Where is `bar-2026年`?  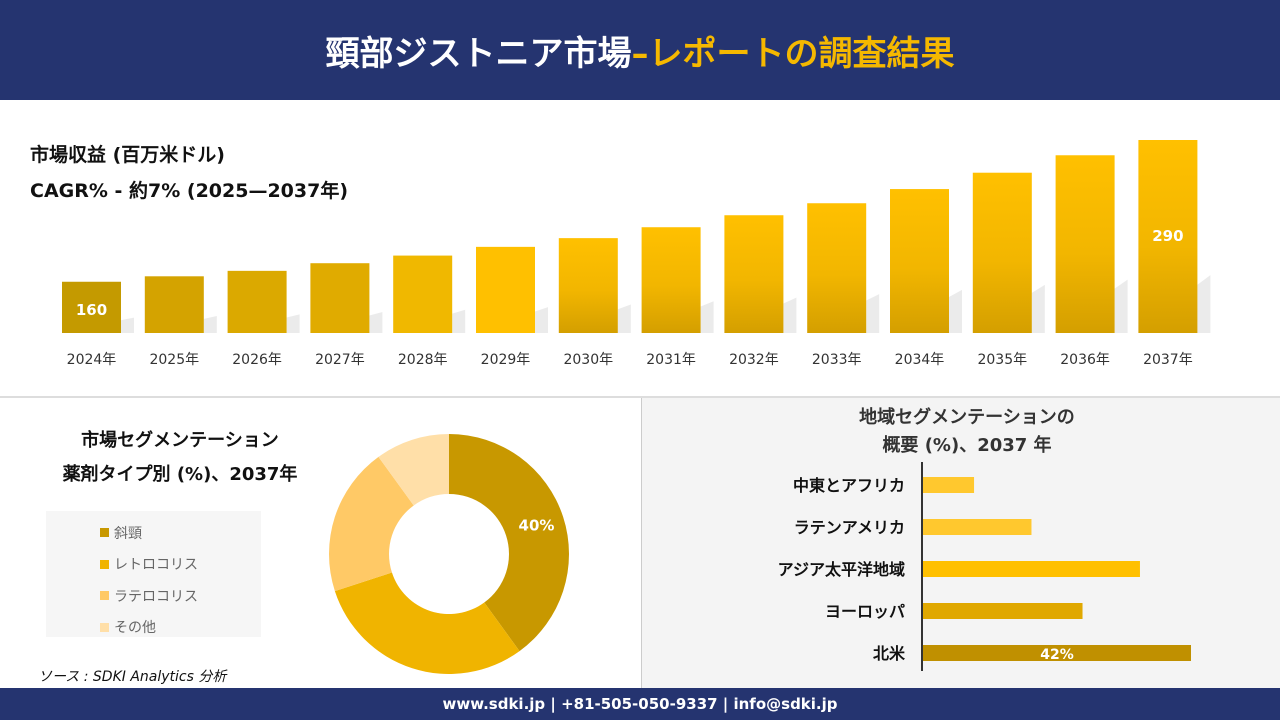
bar-2026年 is located at coordinates (257, 301).